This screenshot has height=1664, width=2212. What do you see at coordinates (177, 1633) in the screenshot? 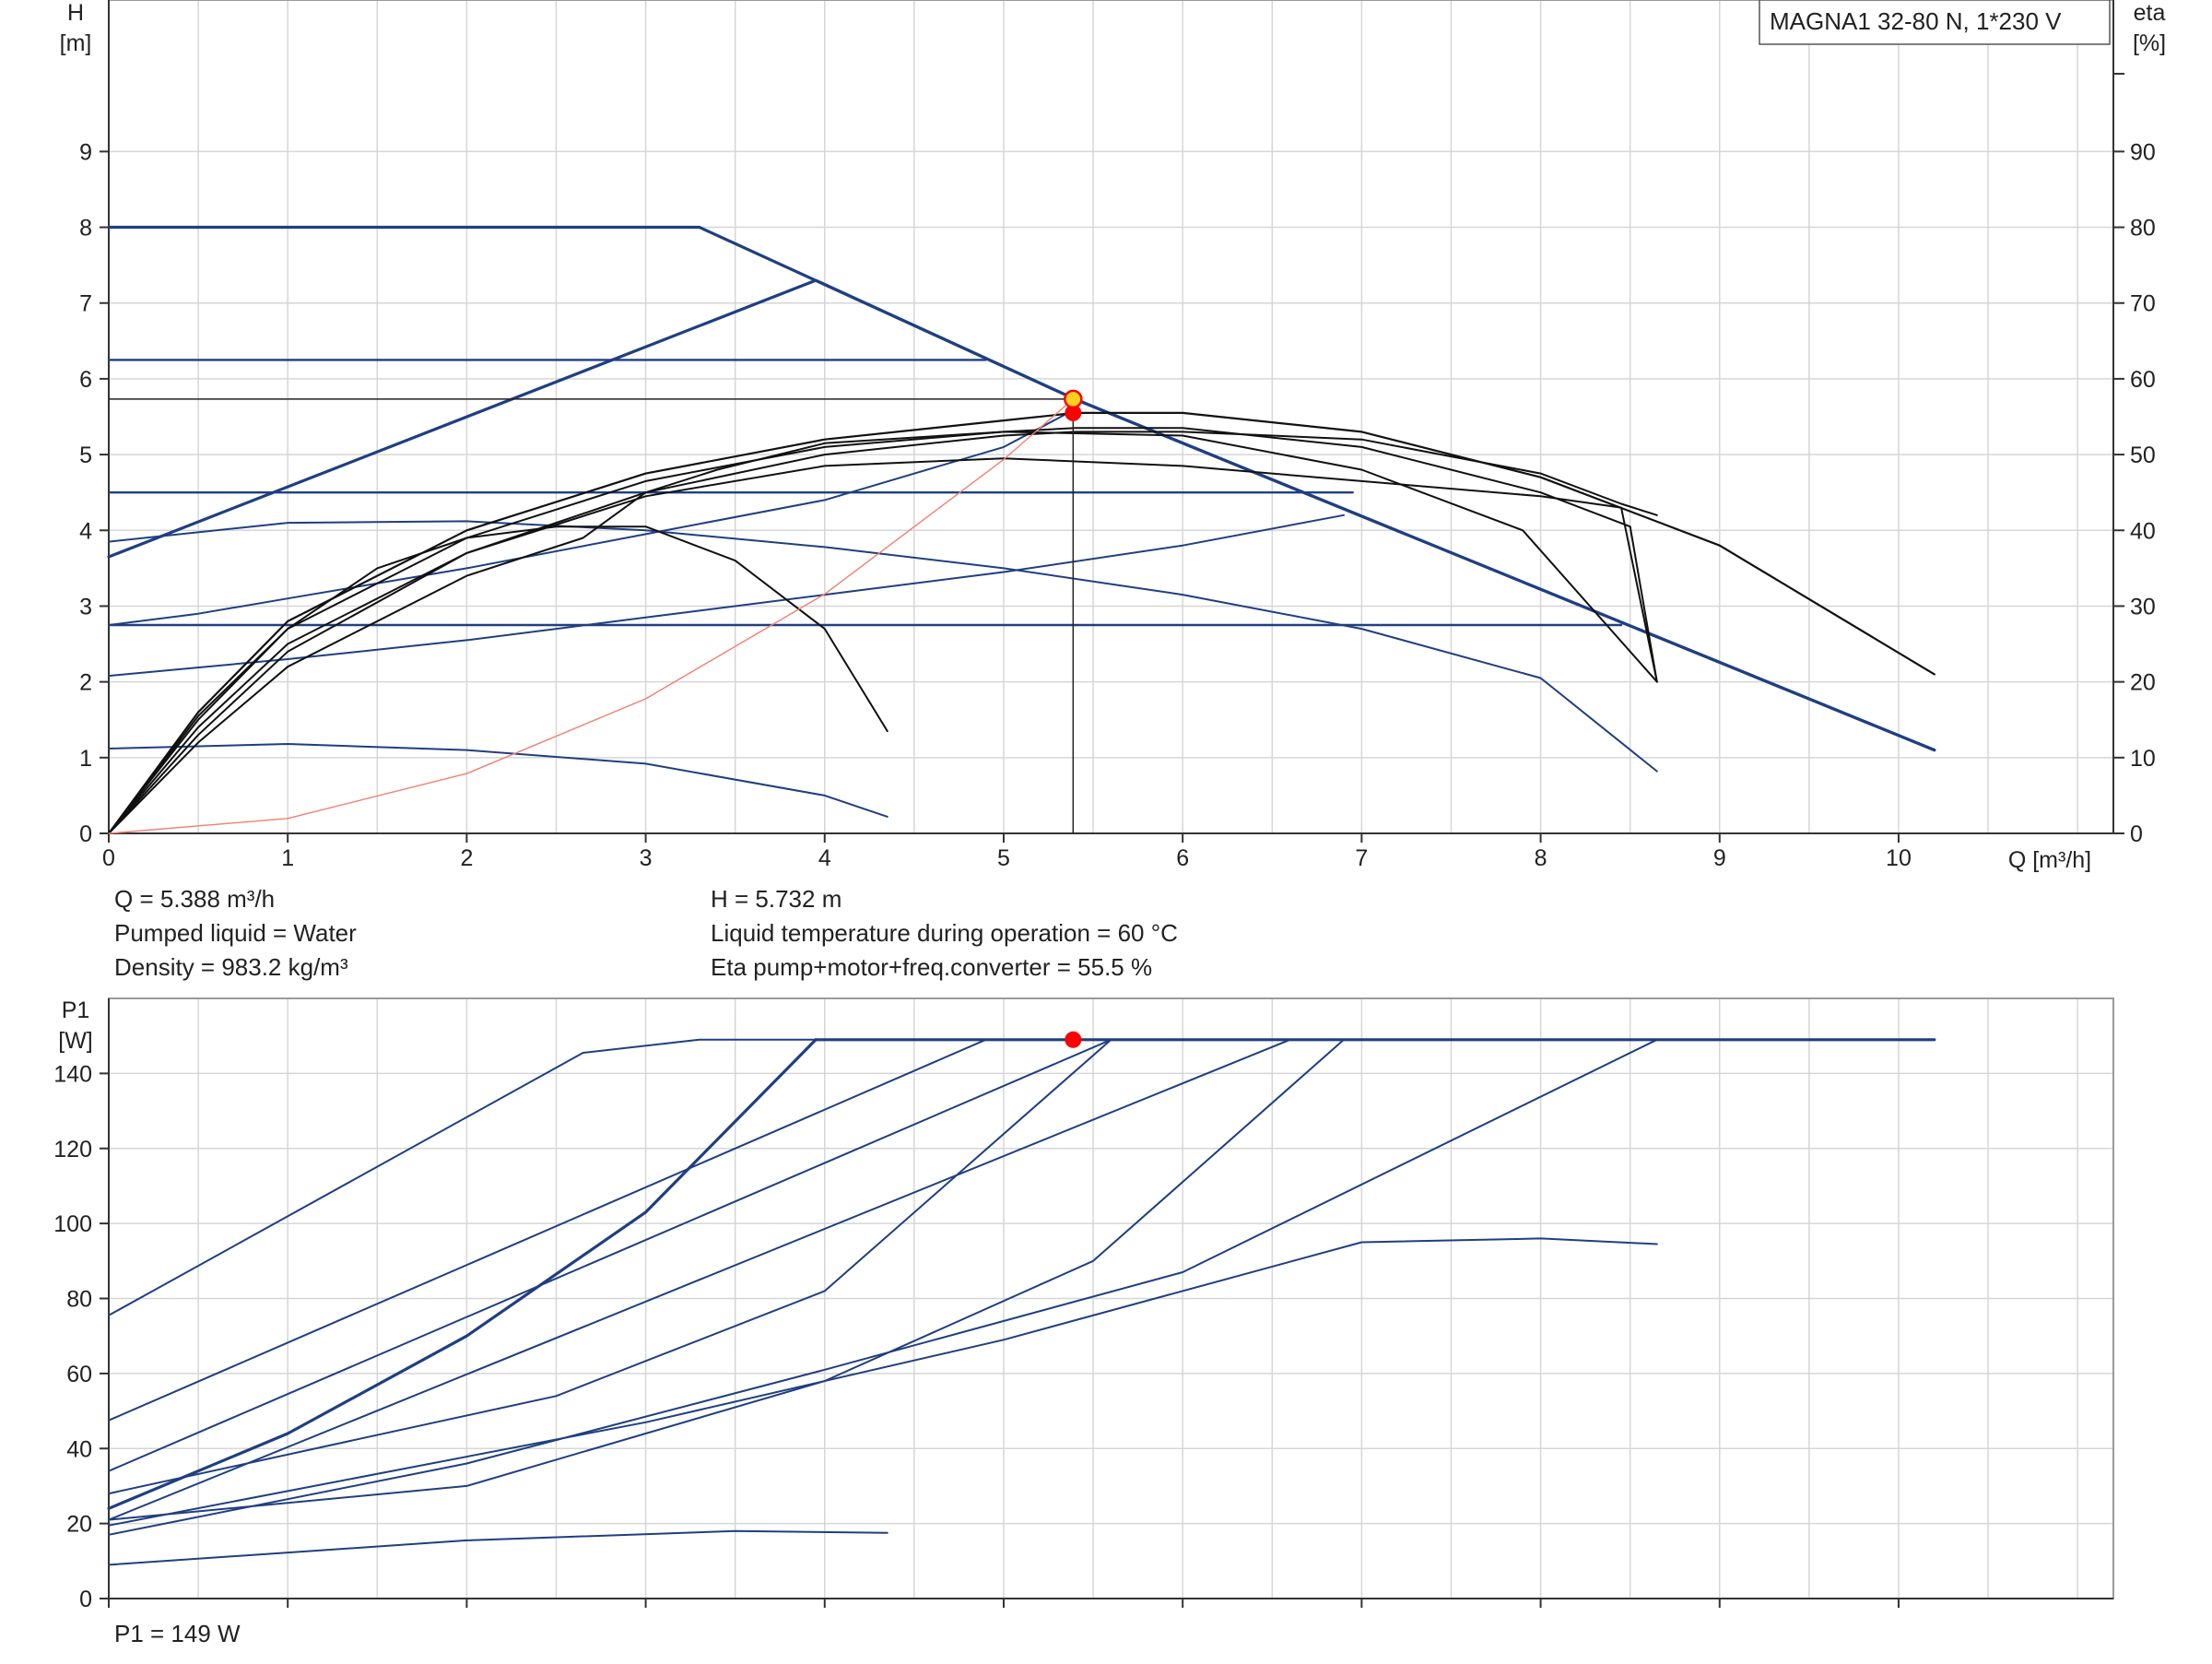
I see `power-value: P1 = 149 W` at bounding box center [177, 1633].